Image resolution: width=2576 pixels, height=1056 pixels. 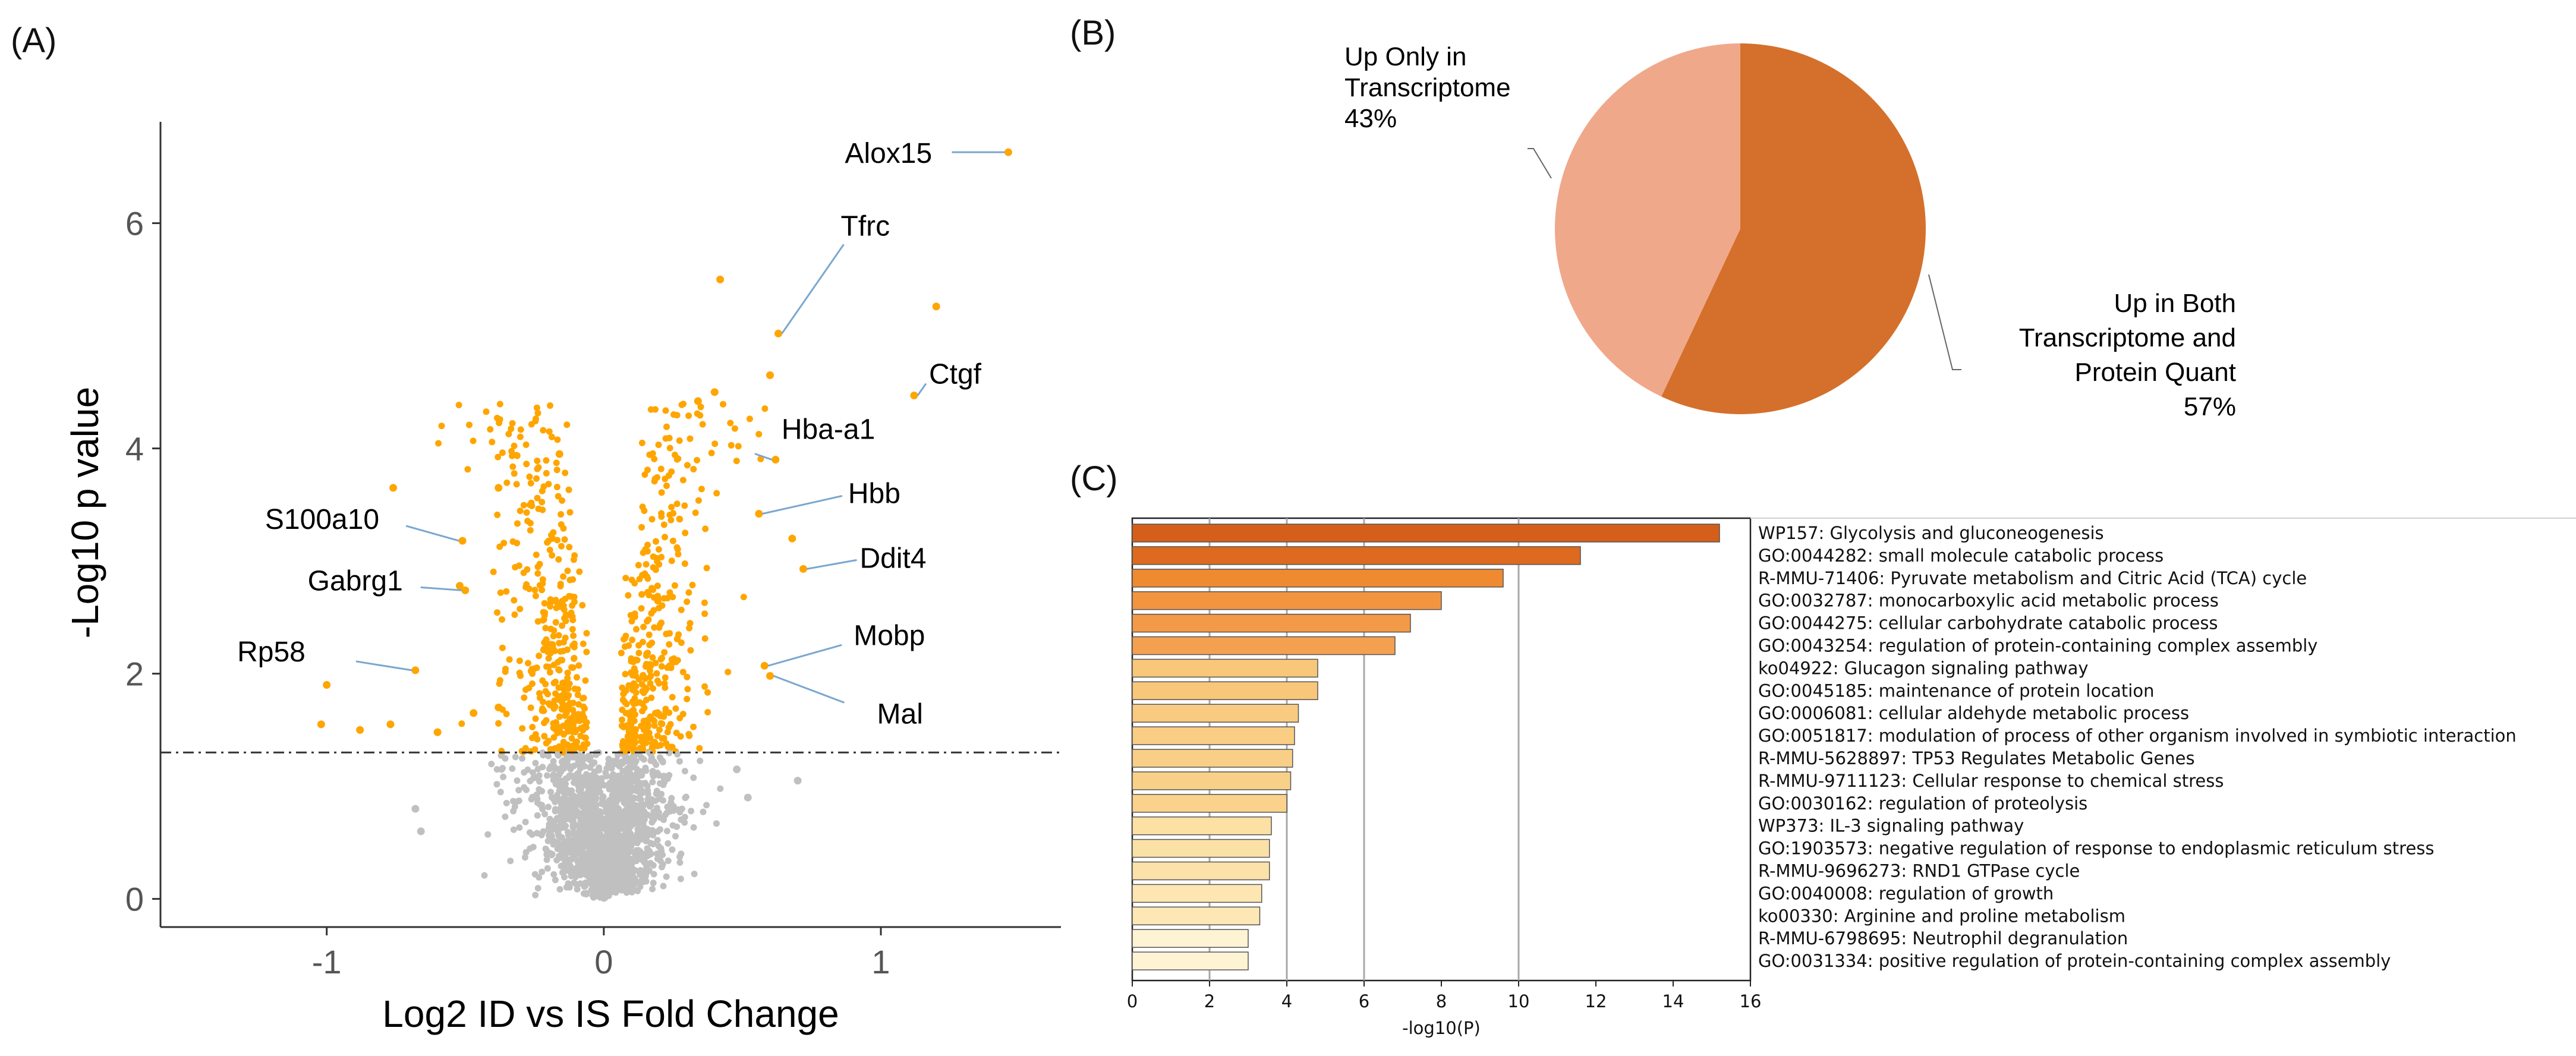 I want to click on gene-label: Rp58, so click(x=271, y=652).